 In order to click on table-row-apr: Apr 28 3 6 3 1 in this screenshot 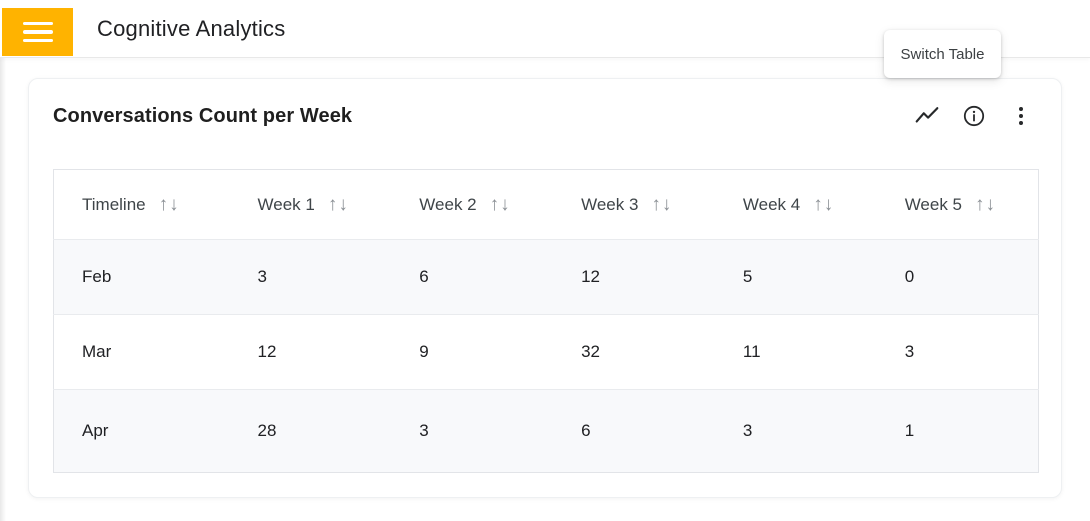, I will do `click(546, 431)`.